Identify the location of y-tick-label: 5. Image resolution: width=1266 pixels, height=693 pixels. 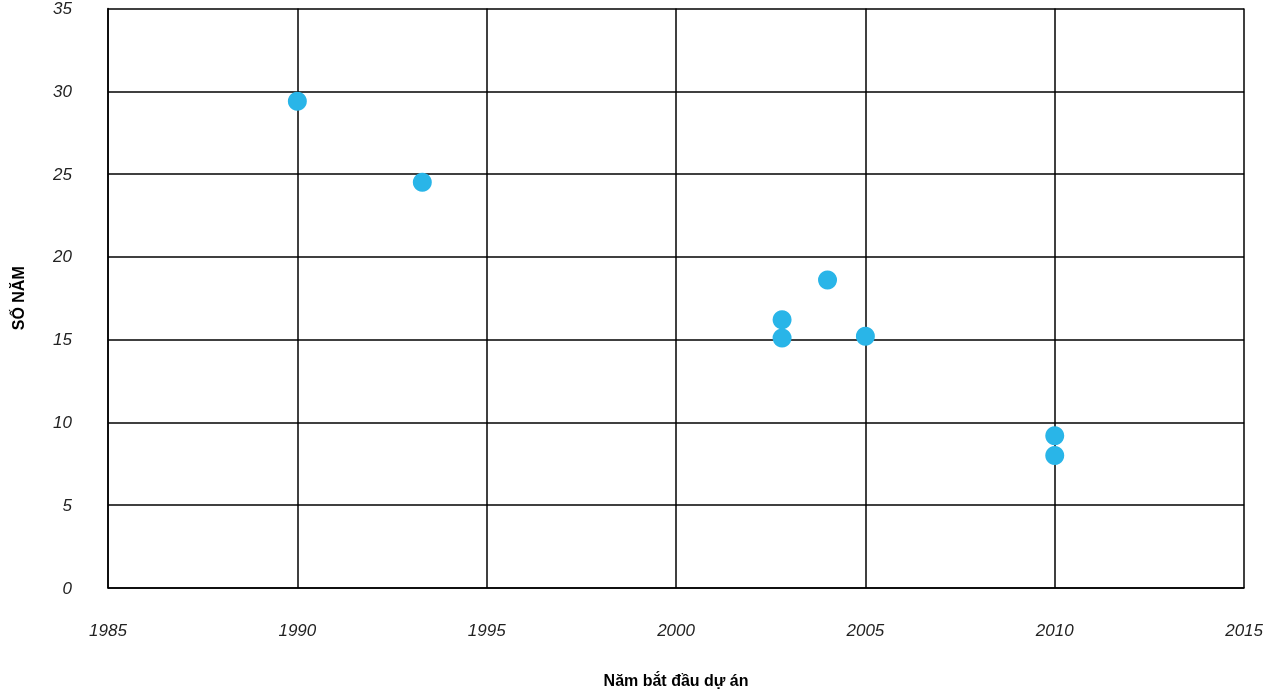
(67, 505).